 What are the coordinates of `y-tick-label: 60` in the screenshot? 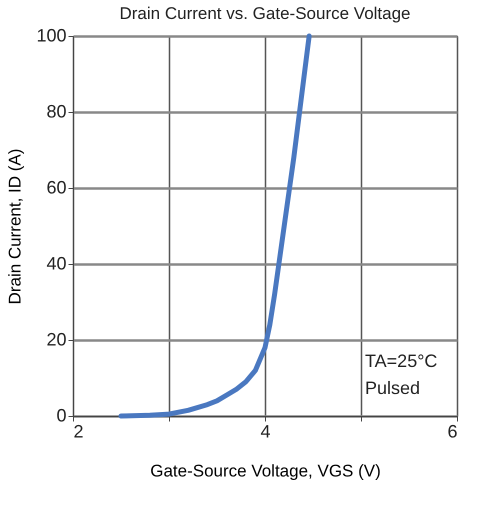 It's located at (56, 188).